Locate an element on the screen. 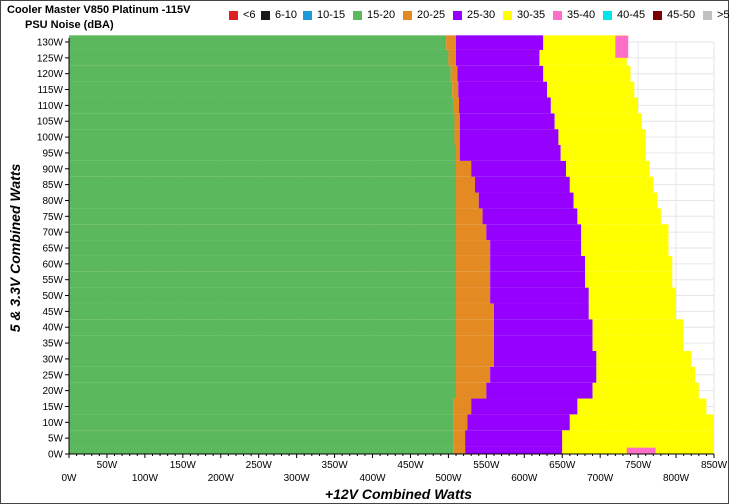  y-tick-label: 85W is located at coordinates (52, 185).